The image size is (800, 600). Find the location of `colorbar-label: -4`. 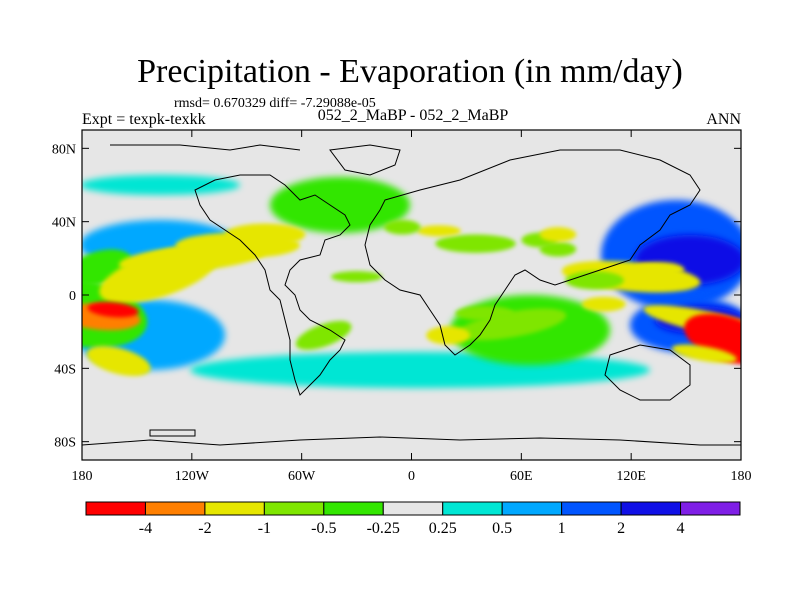

colorbar-label: -4 is located at coordinates (145, 528).